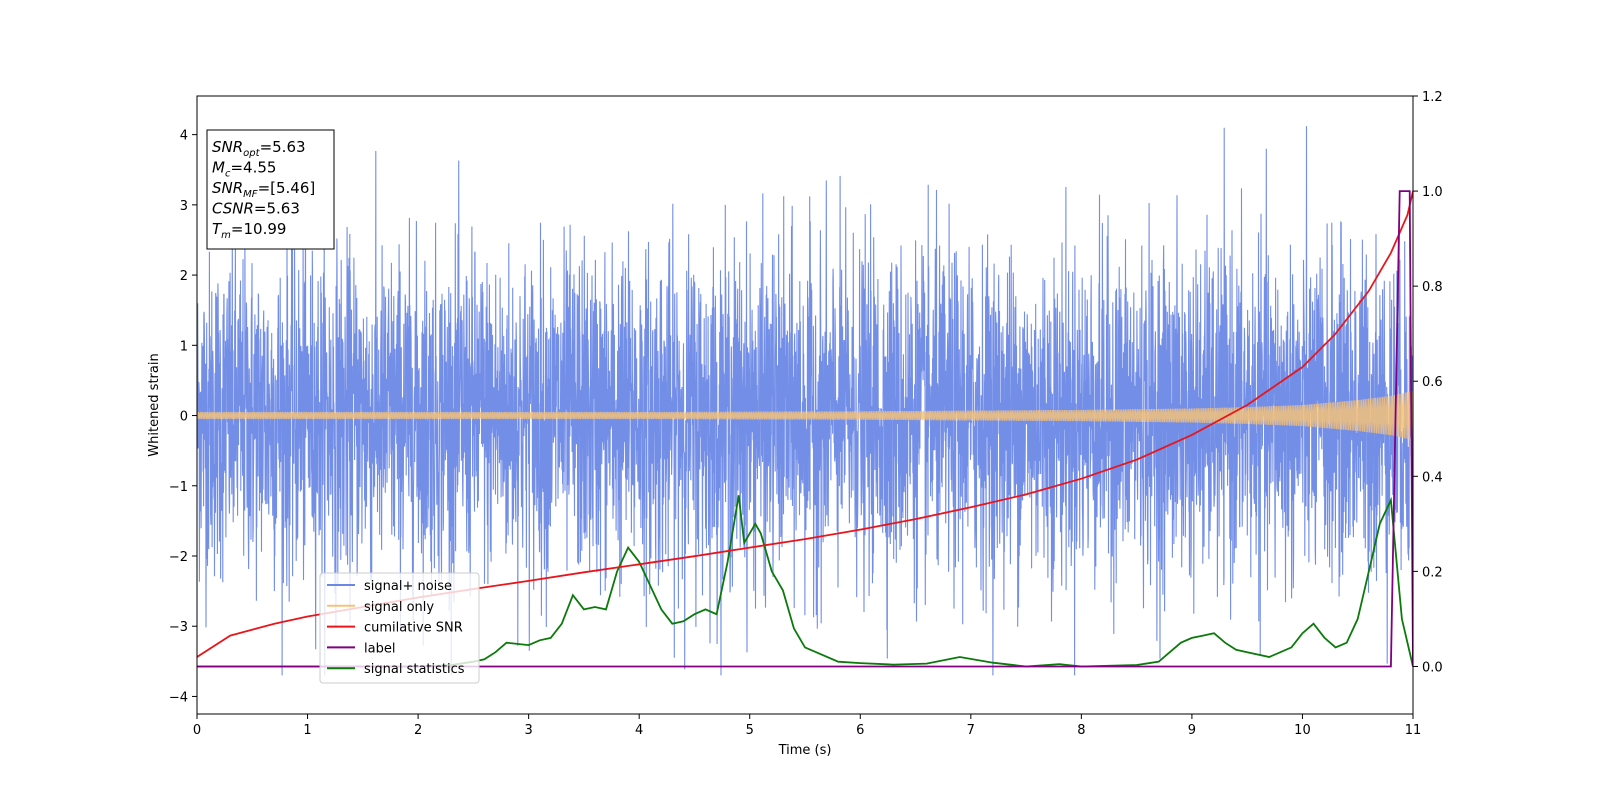 The width and height of the screenshot is (1600, 800). What do you see at coordinates (178, 697) in the screenshot?
I see `y-tick-label: −4` at bounding box center [178, 697].